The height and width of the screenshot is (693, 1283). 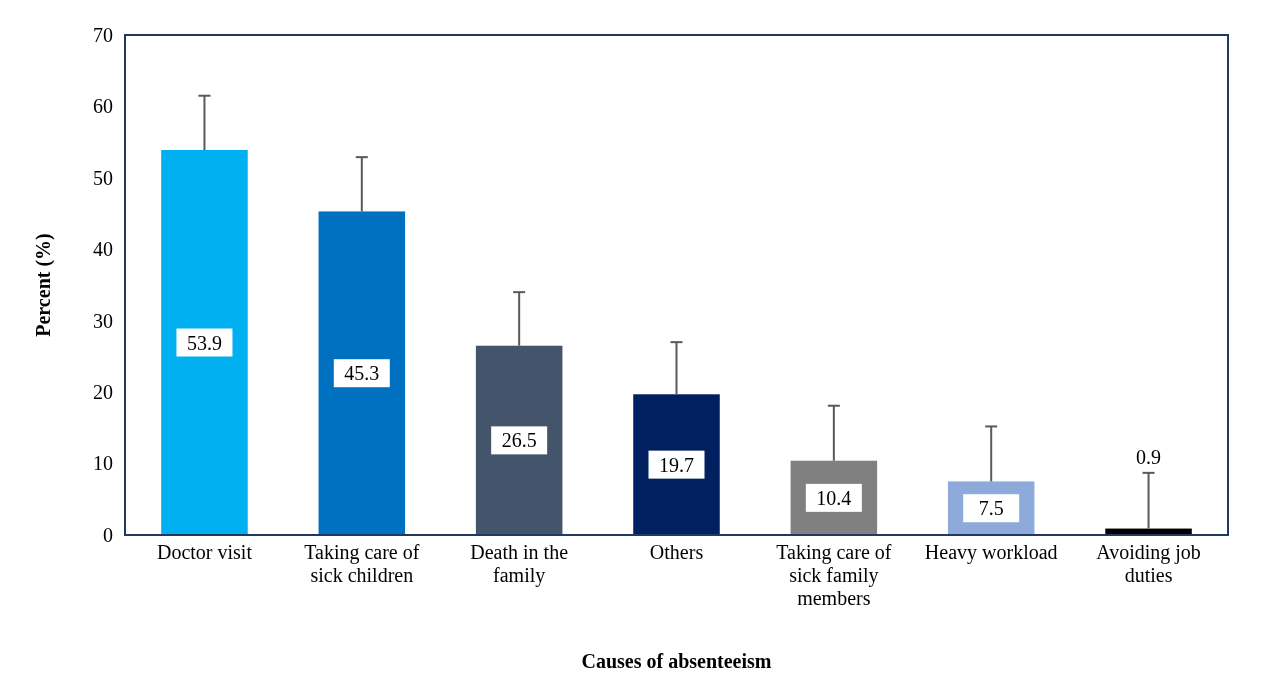 I want to click on x-tick-label: Taking care of sick family members, so click(x=834, y=575).